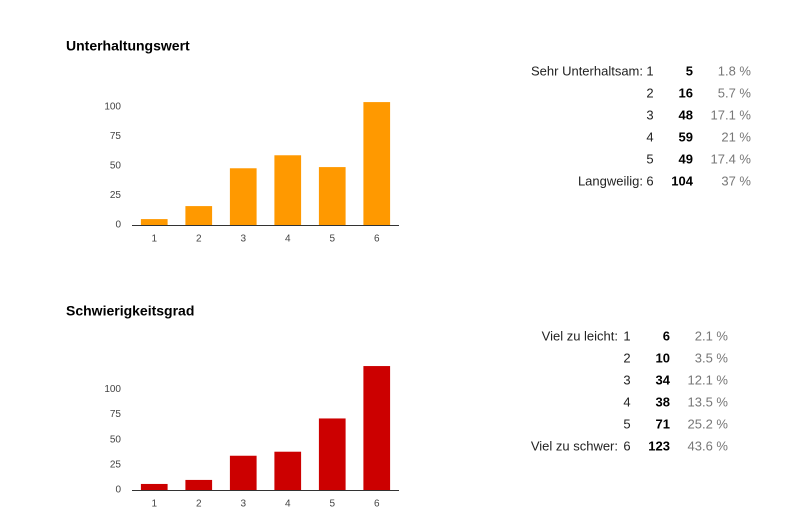 Image resolution: width=804 pixels, height=526 pixels. What do you see at coordinates (689, 70) in the screenshot?
I see `row-count: 5` at bounding box center [689, 70].